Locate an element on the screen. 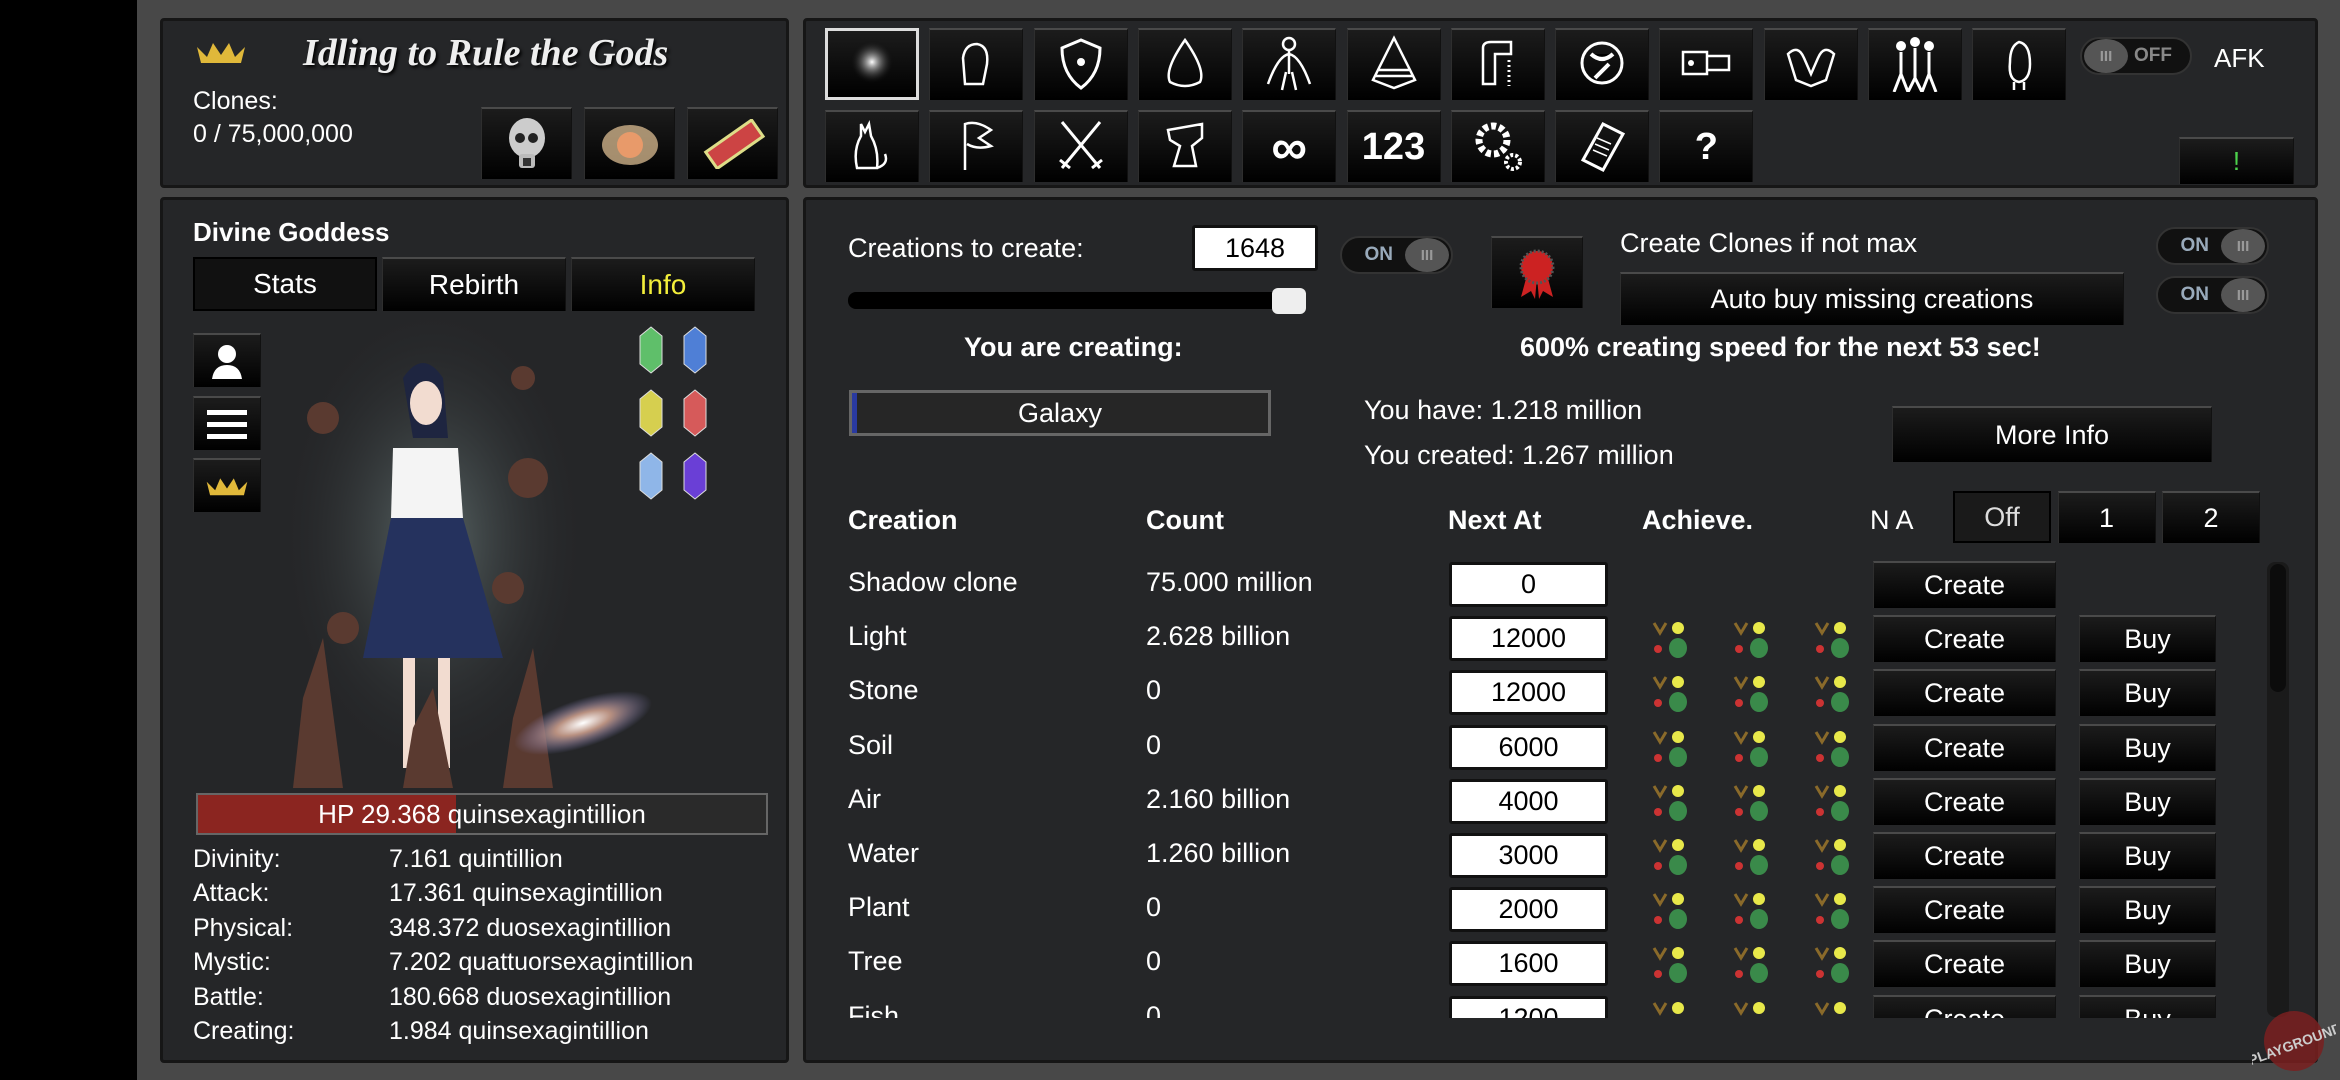 This screenshot has width=2340, height=1080. flame-heart-button is located at coordinates (629, 143).